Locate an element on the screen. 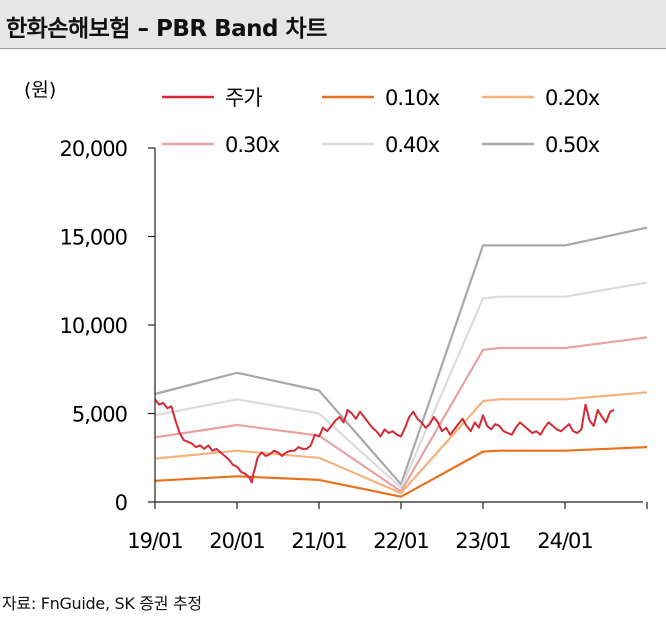 Image resolution: width=666 pixels, height=620 pixels. legend-label: 0.40x is located at coordinates (412, 145).